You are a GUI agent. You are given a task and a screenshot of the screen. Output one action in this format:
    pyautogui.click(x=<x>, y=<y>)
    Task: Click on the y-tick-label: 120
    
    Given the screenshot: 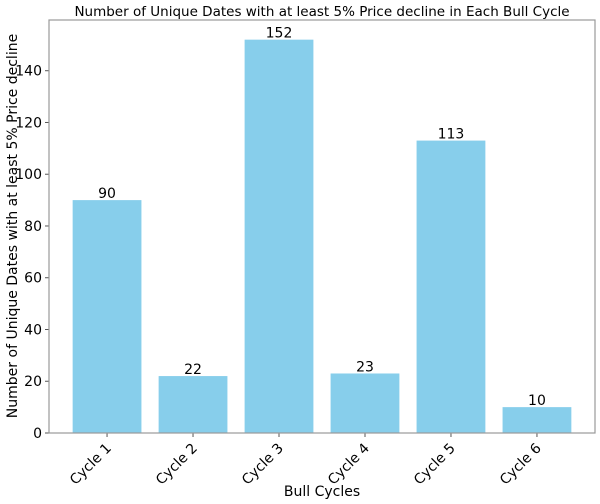 What is the action you would take?
    pyautogui.click(x=28, y=123)
    